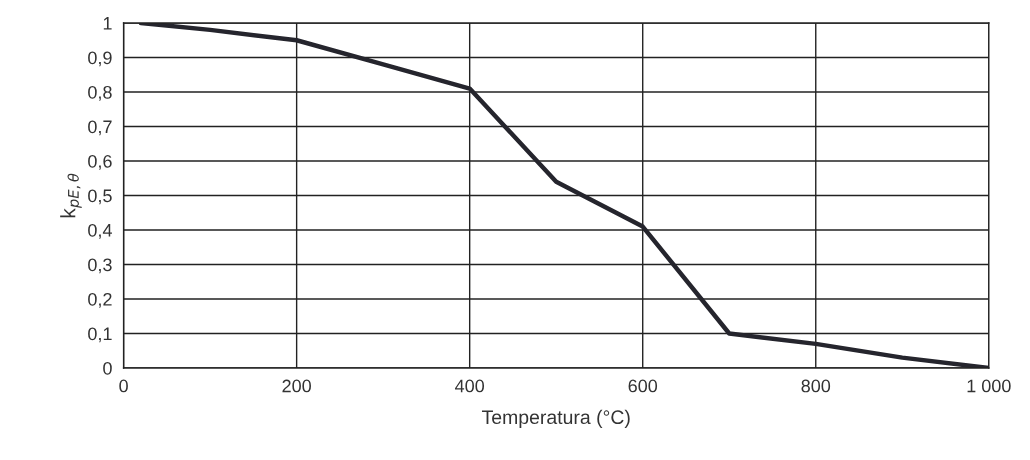 The width and height of the screenshot is (1030, 460). What do you see at coordinates (100, 128) in the screenshot?
I see `y-tick-label: 0,7` at bounding box center [100, 128].